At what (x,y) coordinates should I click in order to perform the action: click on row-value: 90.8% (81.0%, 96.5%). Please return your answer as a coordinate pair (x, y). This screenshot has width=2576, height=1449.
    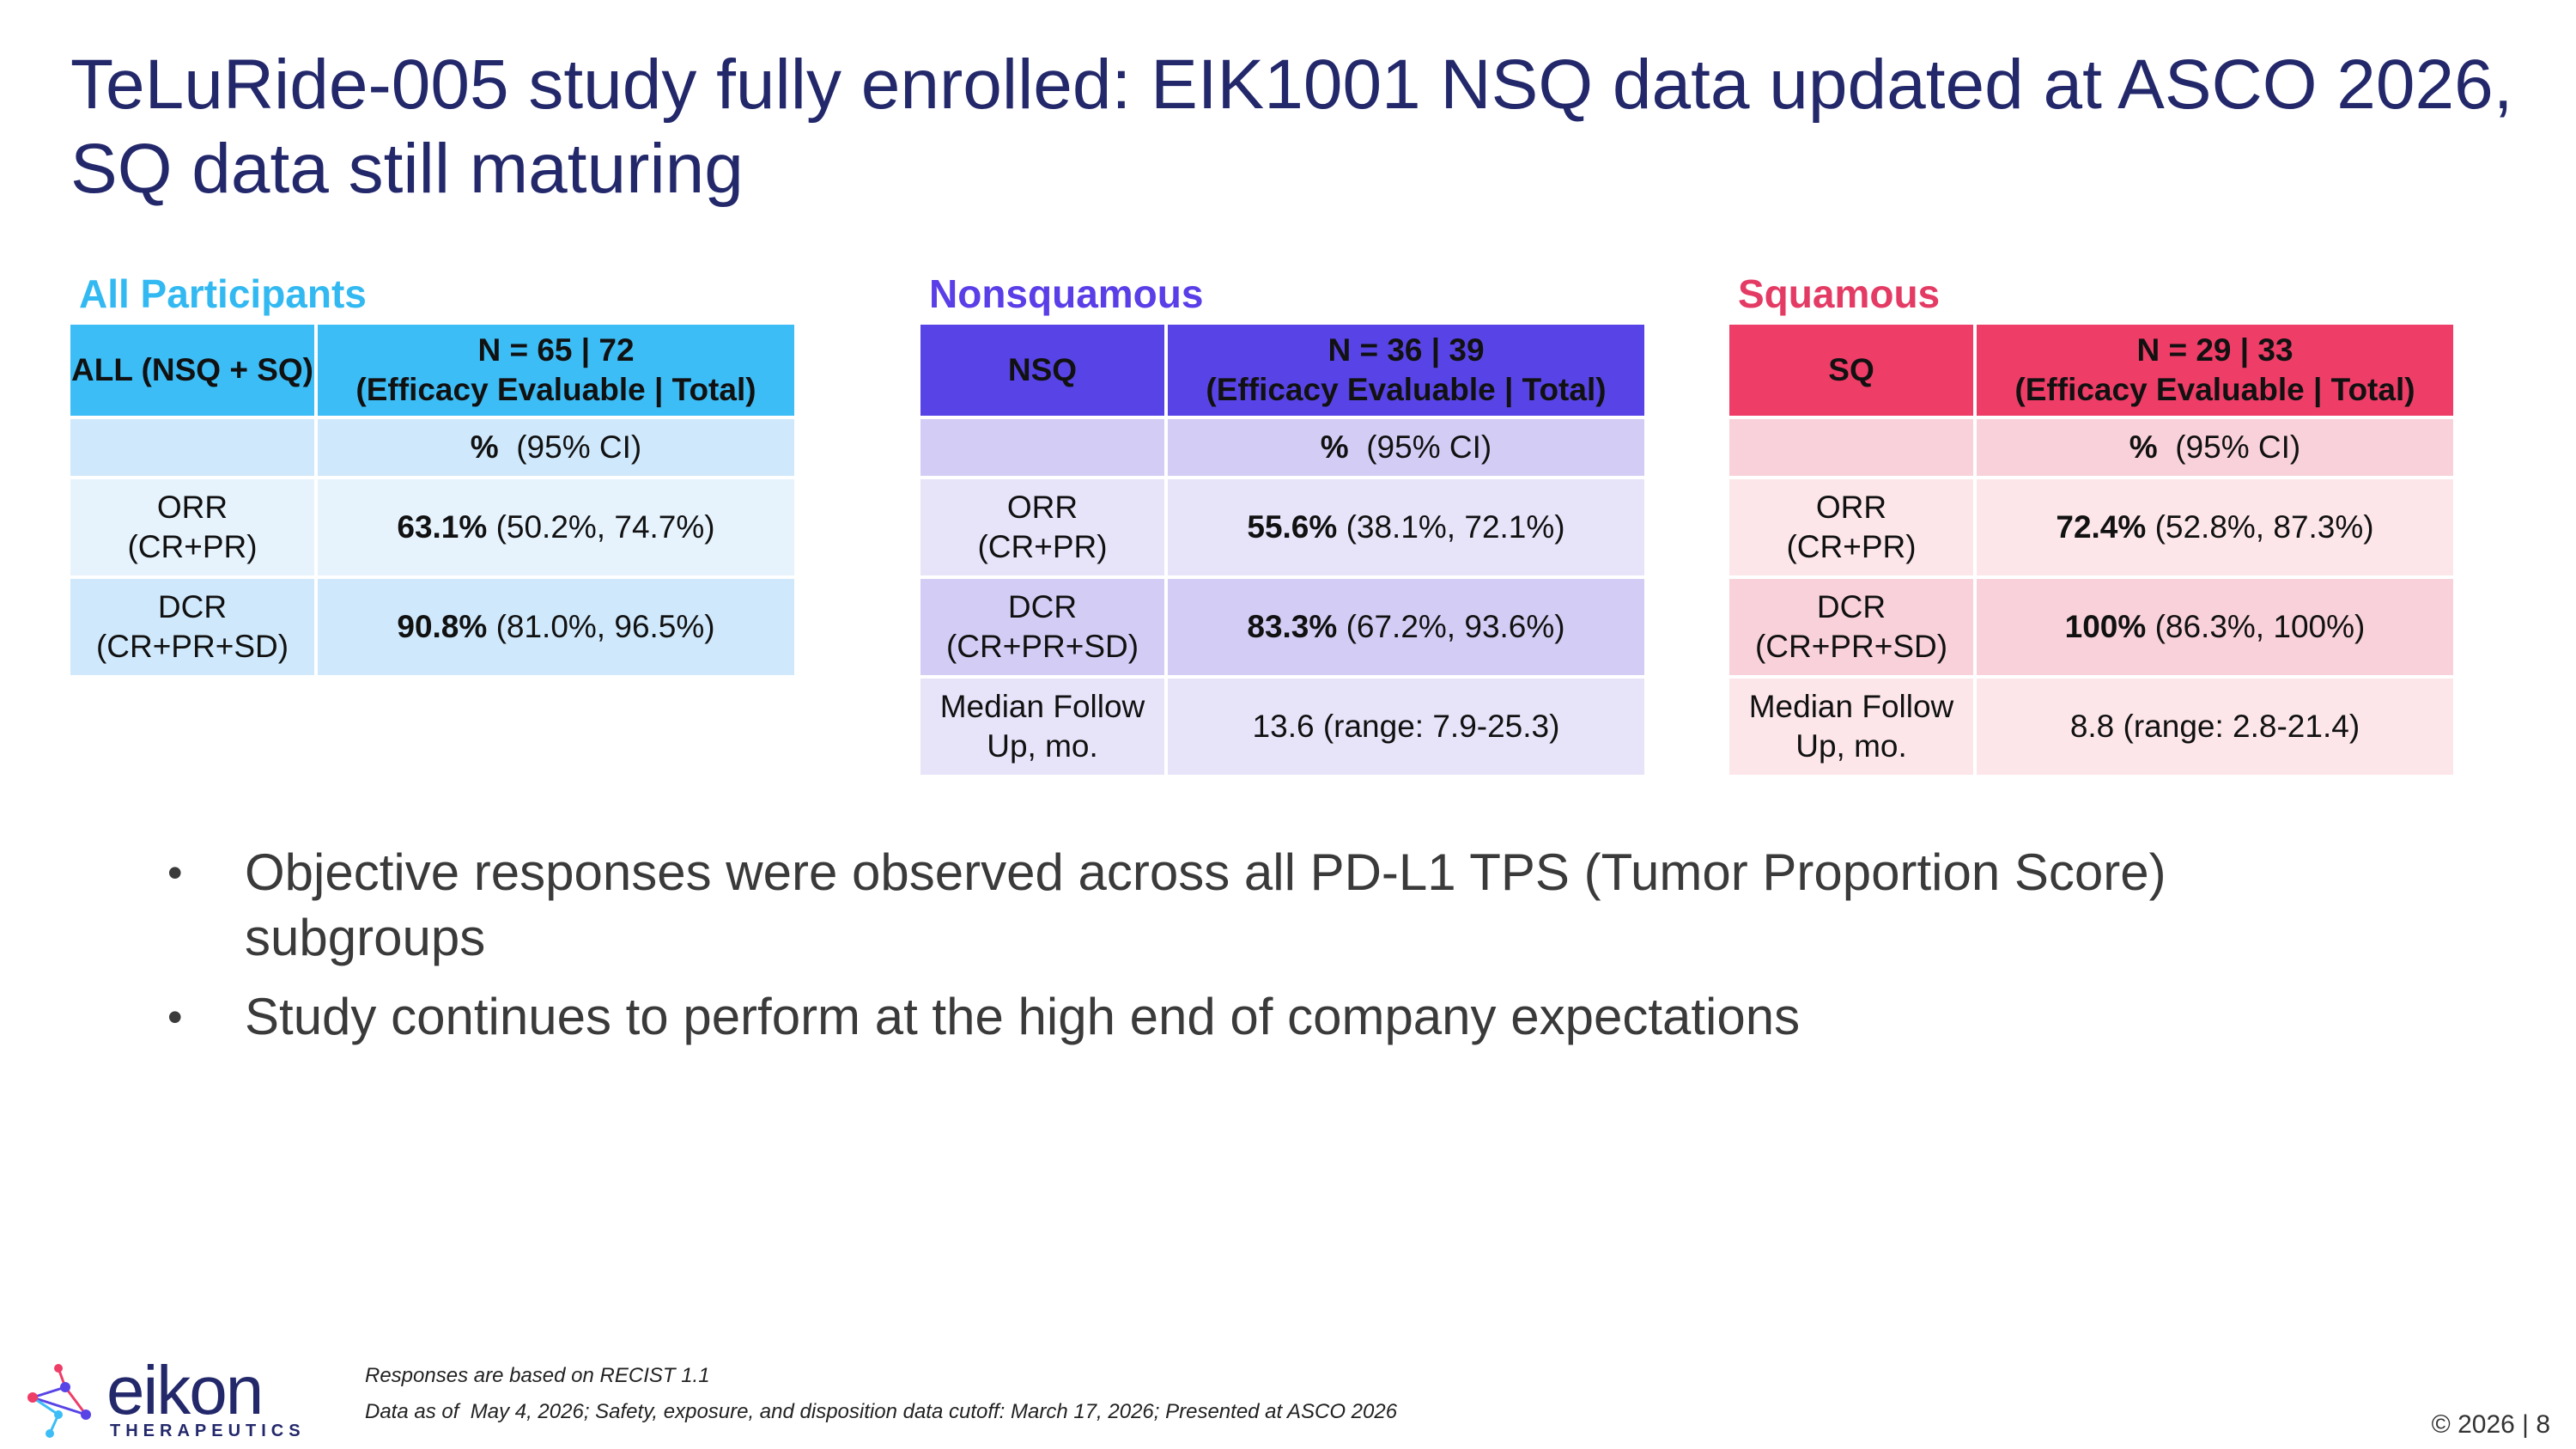
    Looking at the image, I should click on (556, 629).